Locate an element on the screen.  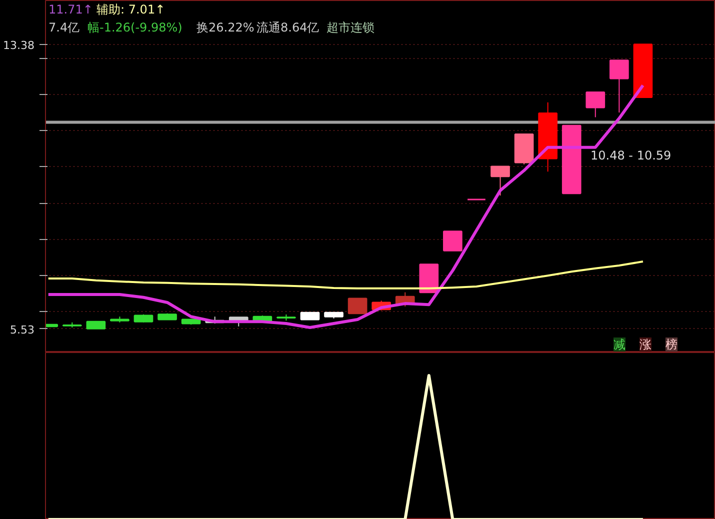
annotation: 换26.22% is located at coordinates (225, 27).